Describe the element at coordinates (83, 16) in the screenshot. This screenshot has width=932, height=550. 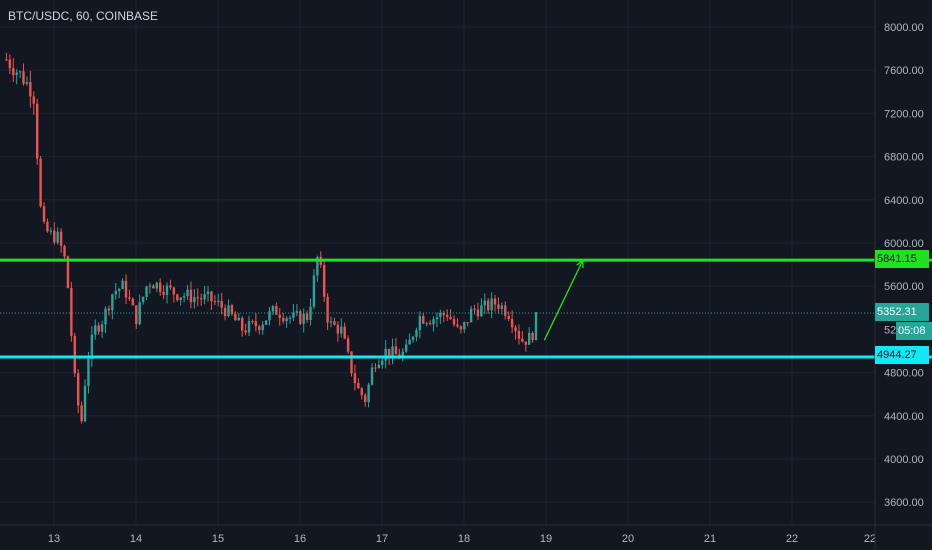
I see `symbol-title: BTC/USDC, 60, COINBASE` at that location.